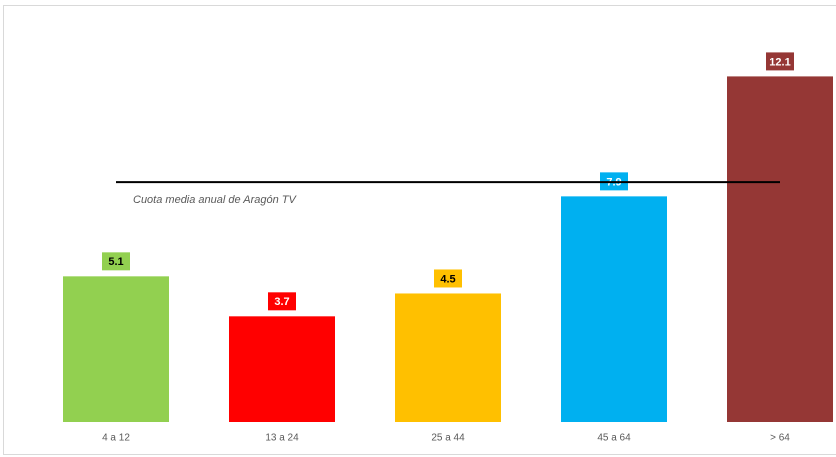 The image size is (836, 457). Describe the element at coordinates (780, 438) in the screenshot. I see `x-tick-label: > 64` at that location.